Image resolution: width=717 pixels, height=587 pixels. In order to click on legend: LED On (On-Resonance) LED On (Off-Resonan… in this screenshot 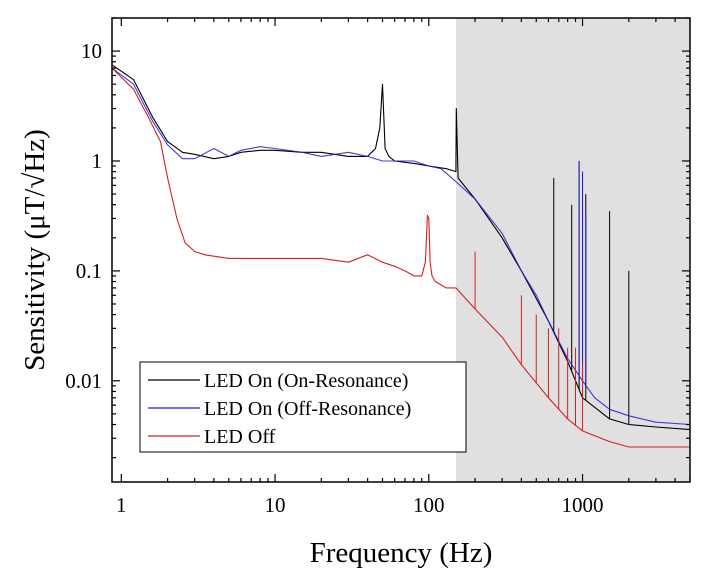, I will do `click(303, 407)`.